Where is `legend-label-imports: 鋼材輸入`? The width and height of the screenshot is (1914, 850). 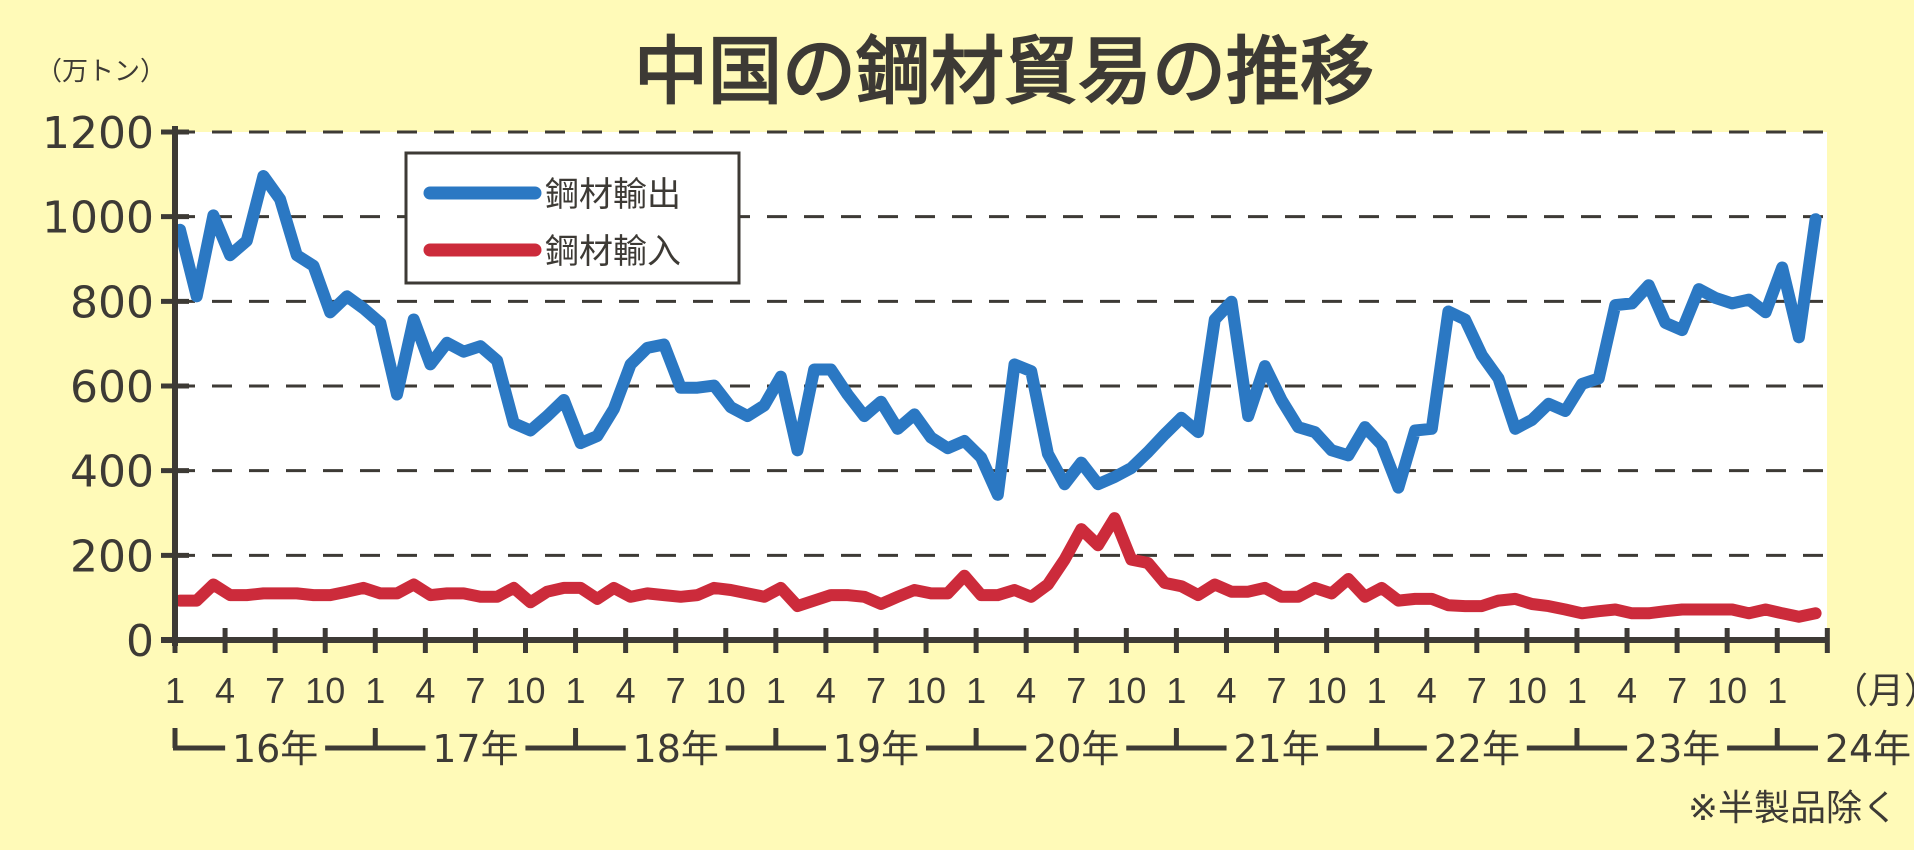 legend-label-imports: 鋼材輸入 is located at coordinates (613, 252).